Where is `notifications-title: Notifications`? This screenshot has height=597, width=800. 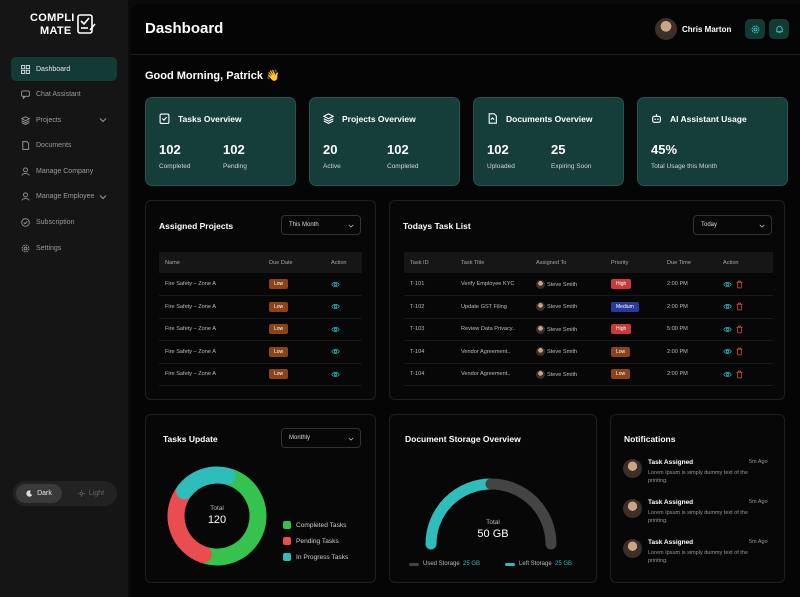
notifications-title: Notifications is located at coordinates (650, 439).